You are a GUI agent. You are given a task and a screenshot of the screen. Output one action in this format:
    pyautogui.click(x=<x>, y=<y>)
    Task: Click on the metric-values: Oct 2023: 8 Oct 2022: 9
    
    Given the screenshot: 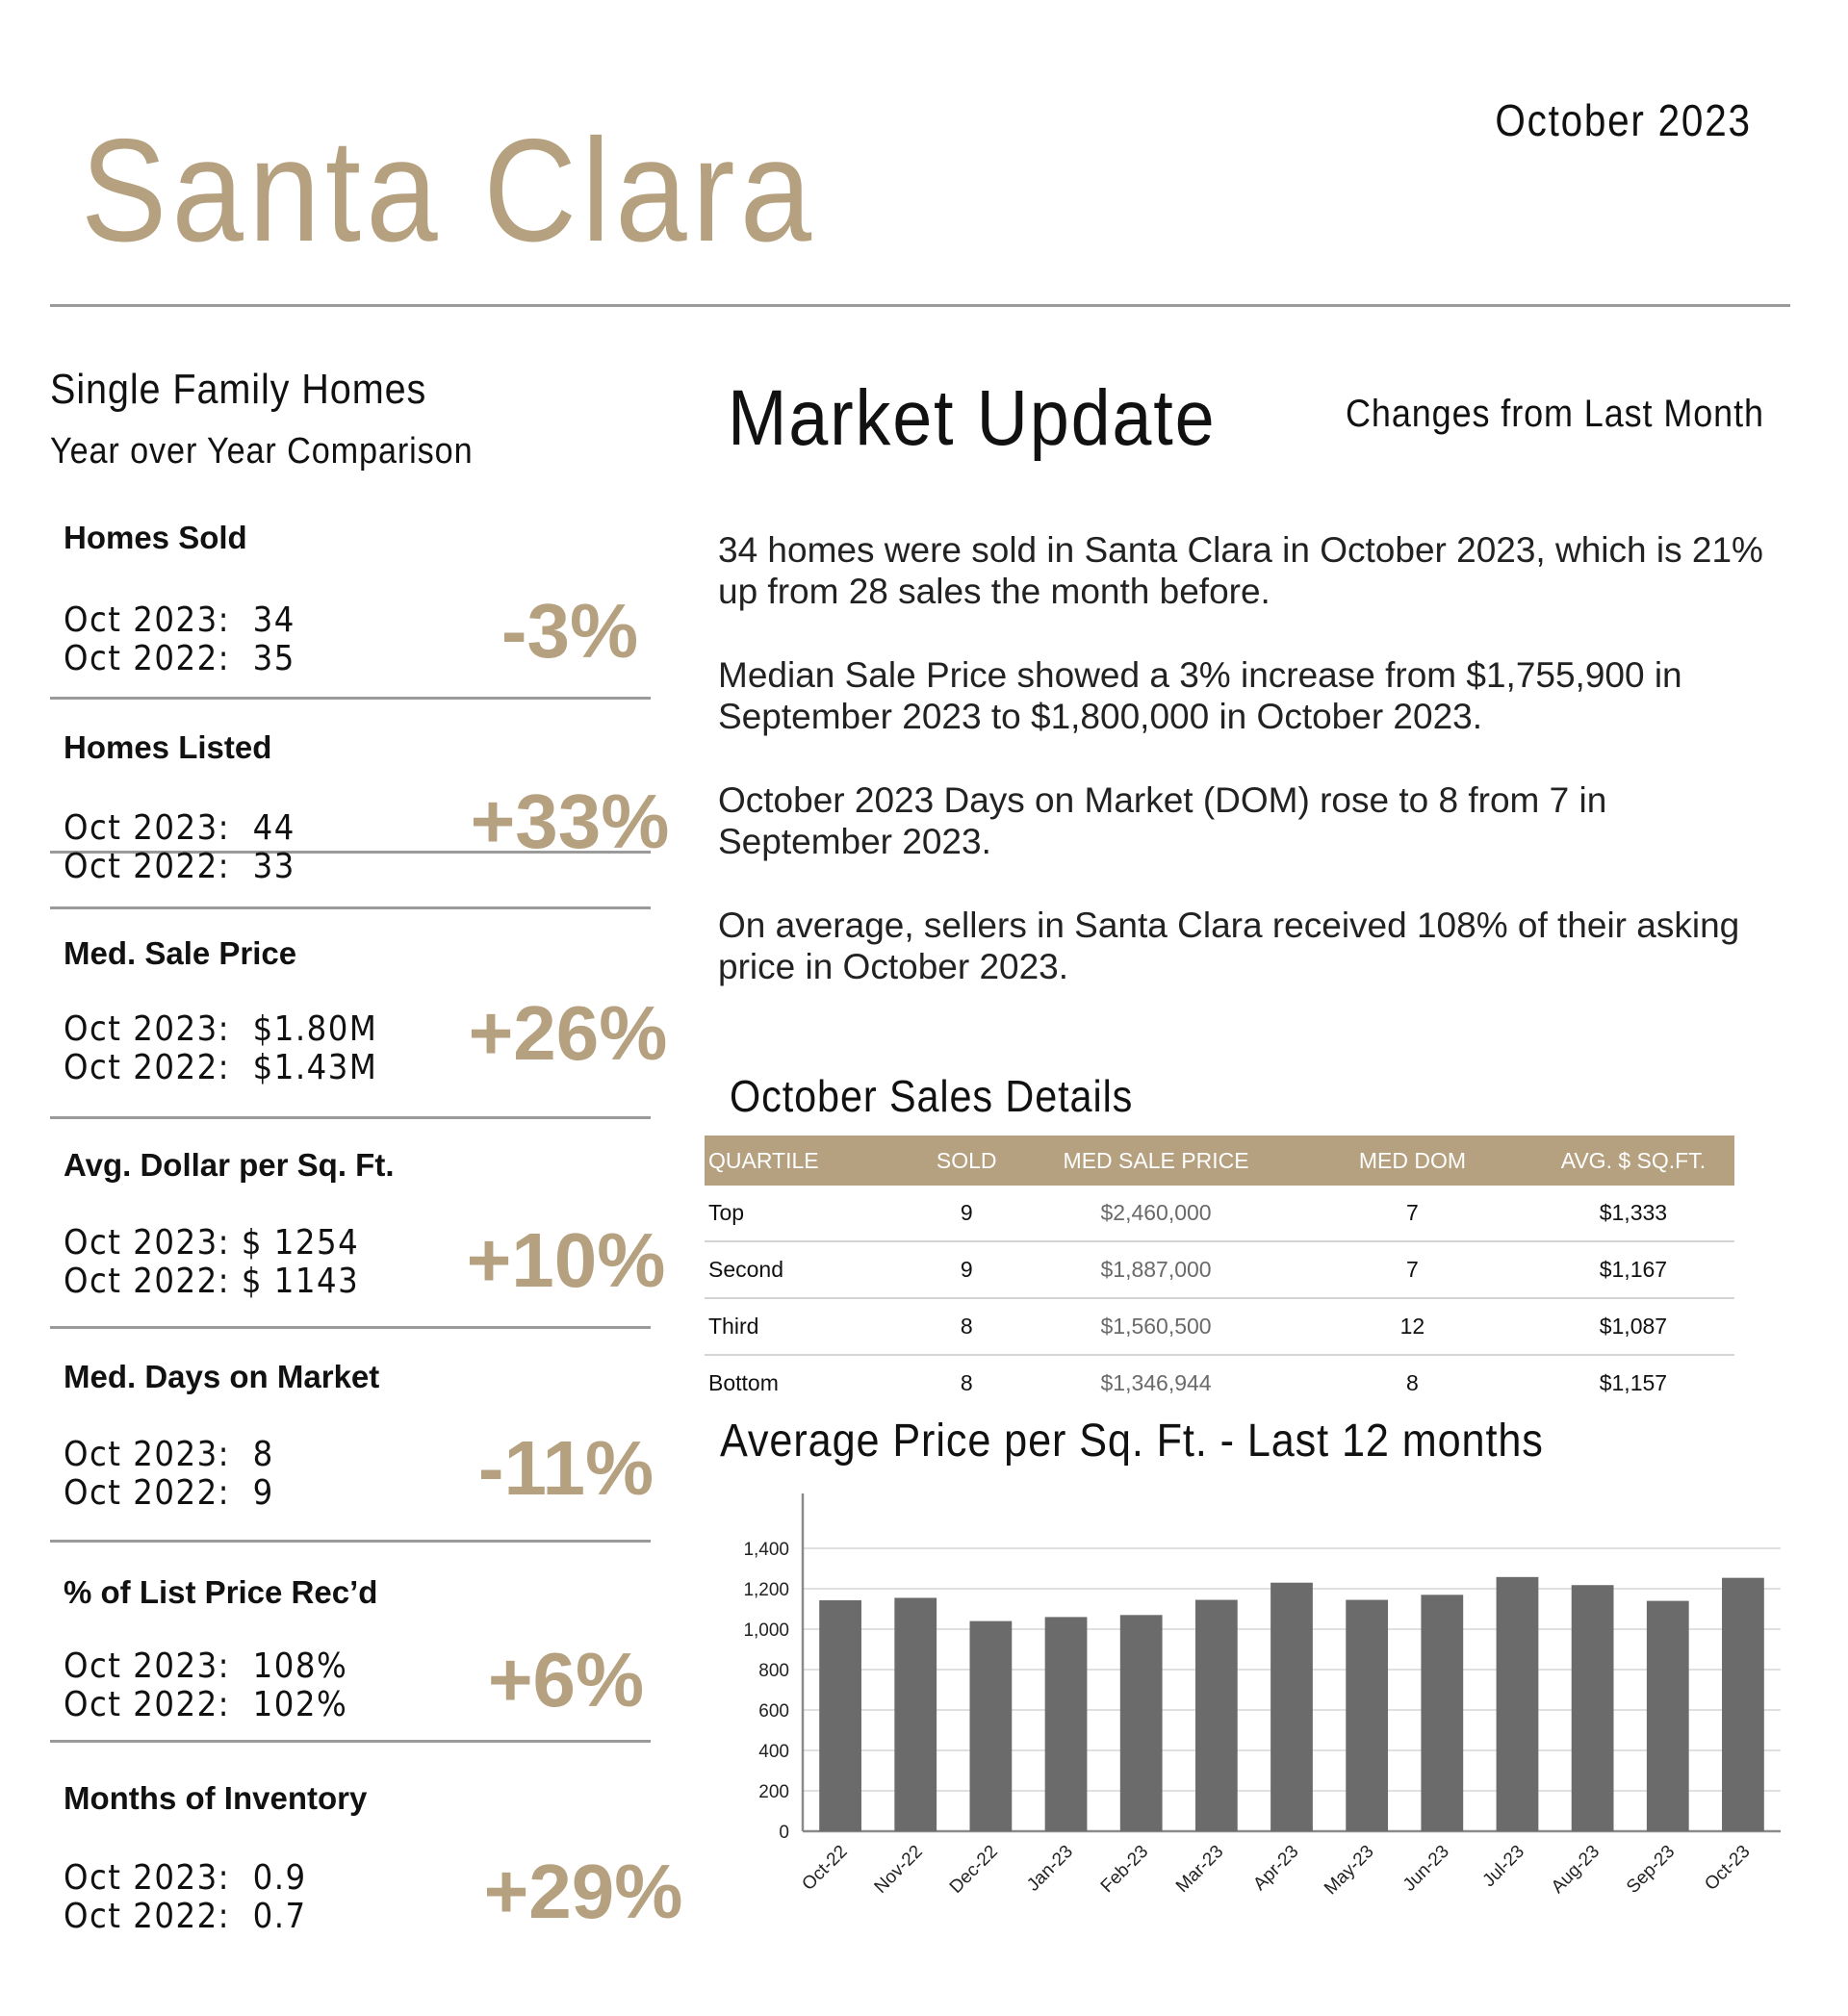 What is the action you would take?
    pyautogui.click(x=169, y=1474)
    